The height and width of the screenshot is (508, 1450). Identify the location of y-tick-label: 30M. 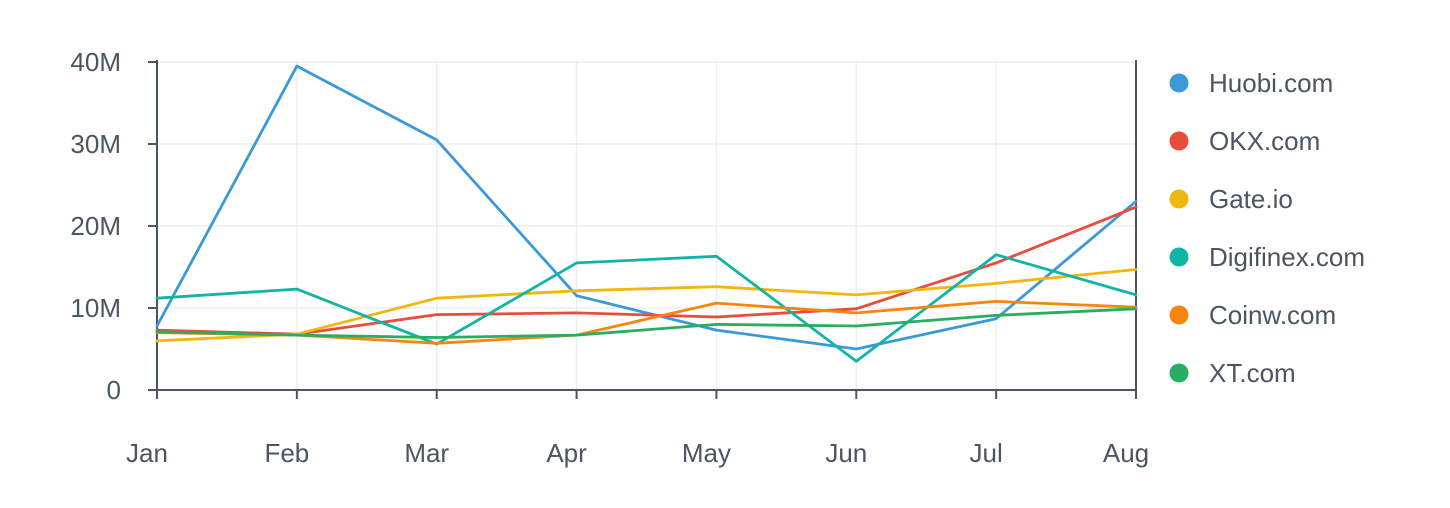
(95, 144).